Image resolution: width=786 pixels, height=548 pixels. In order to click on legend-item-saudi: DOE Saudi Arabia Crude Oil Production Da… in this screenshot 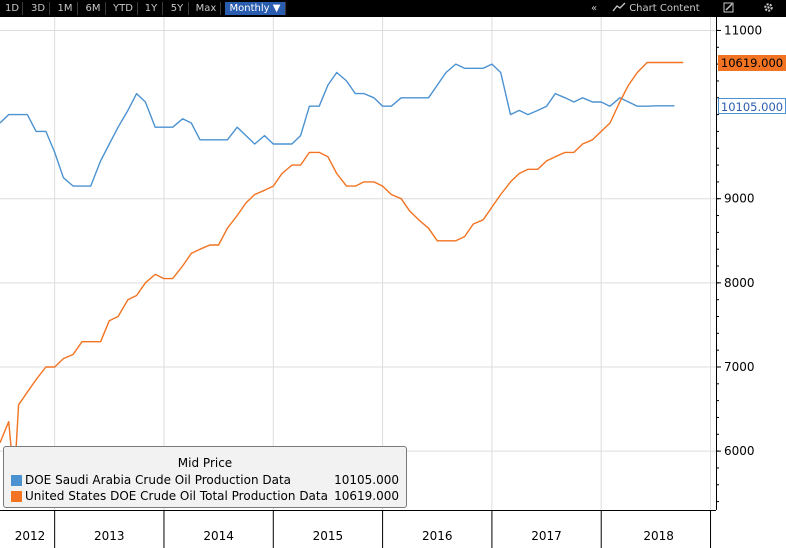, I will do `click(205, 480)`.